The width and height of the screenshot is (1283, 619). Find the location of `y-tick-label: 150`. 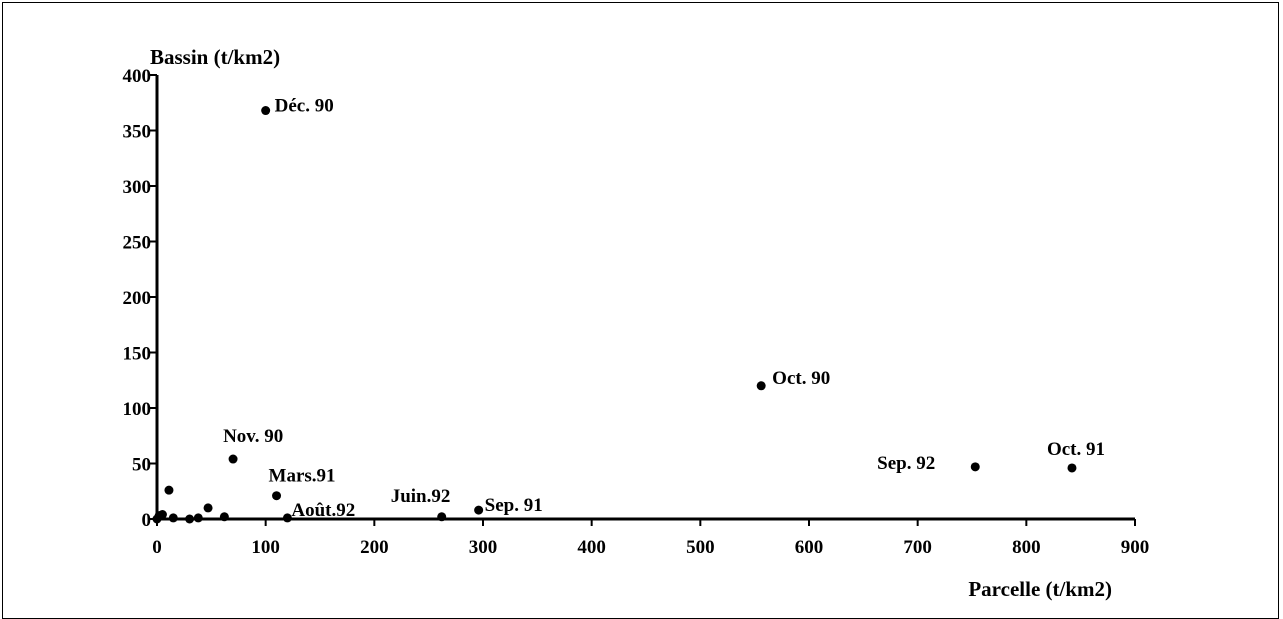

y-tick-label: 150 is located at coordinates (137, 354).